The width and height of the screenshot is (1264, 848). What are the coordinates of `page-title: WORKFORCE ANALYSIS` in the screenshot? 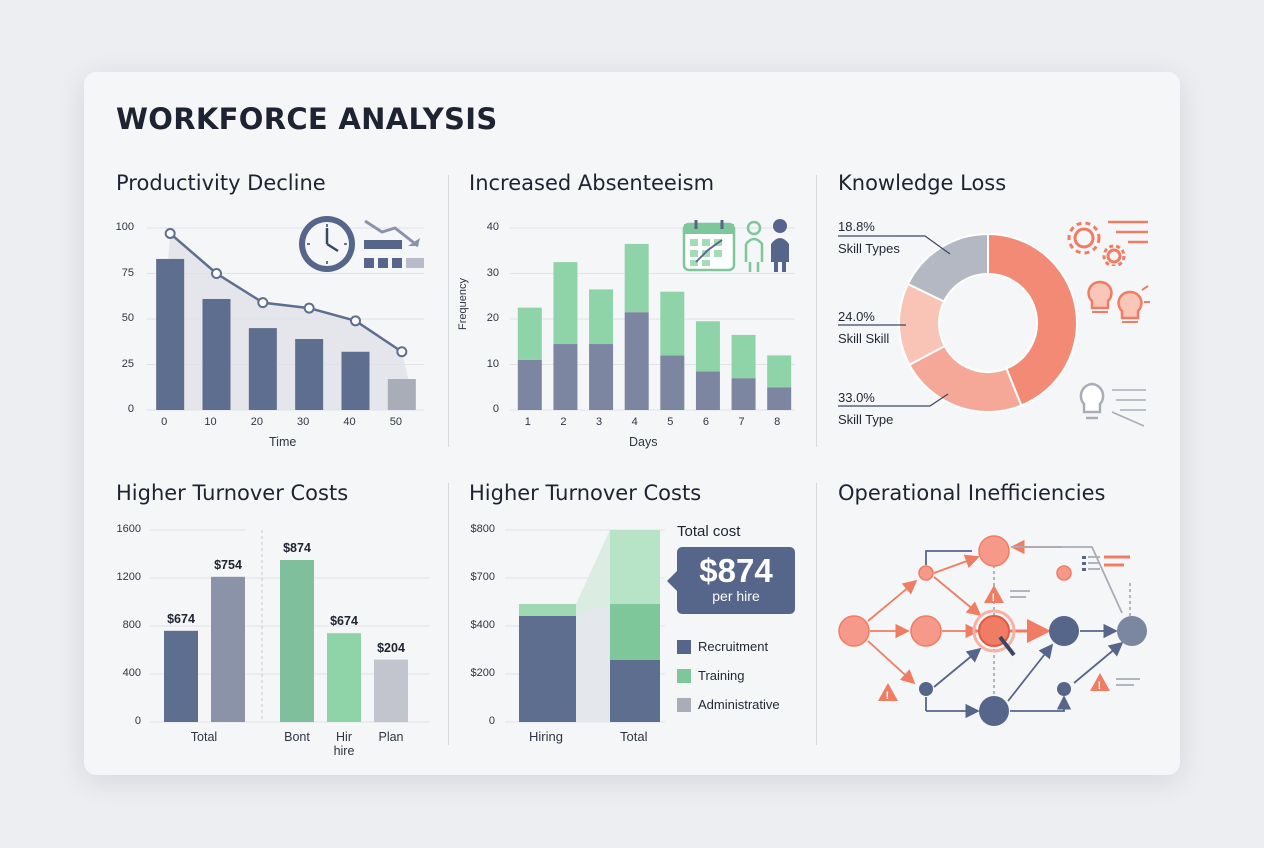 It's located at (307, 119).